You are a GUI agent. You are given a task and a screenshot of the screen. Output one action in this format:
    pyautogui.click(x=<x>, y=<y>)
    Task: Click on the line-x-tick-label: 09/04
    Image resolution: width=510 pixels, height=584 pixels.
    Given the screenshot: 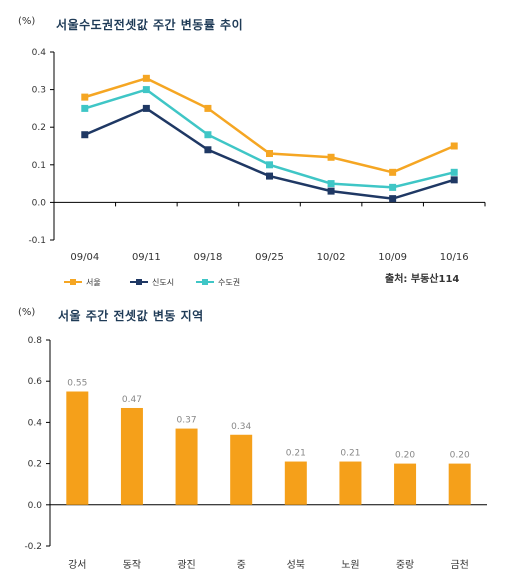 What is the action you would take?
    pyautogui.click(x=84, y=257)
    